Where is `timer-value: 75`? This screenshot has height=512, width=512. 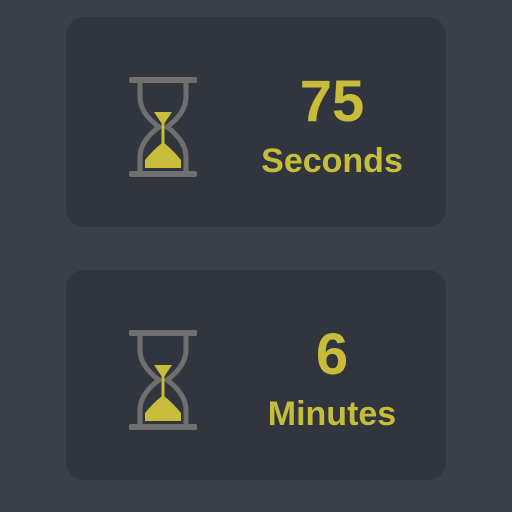 timer-value: 75 is located at coordinates (332, 101).